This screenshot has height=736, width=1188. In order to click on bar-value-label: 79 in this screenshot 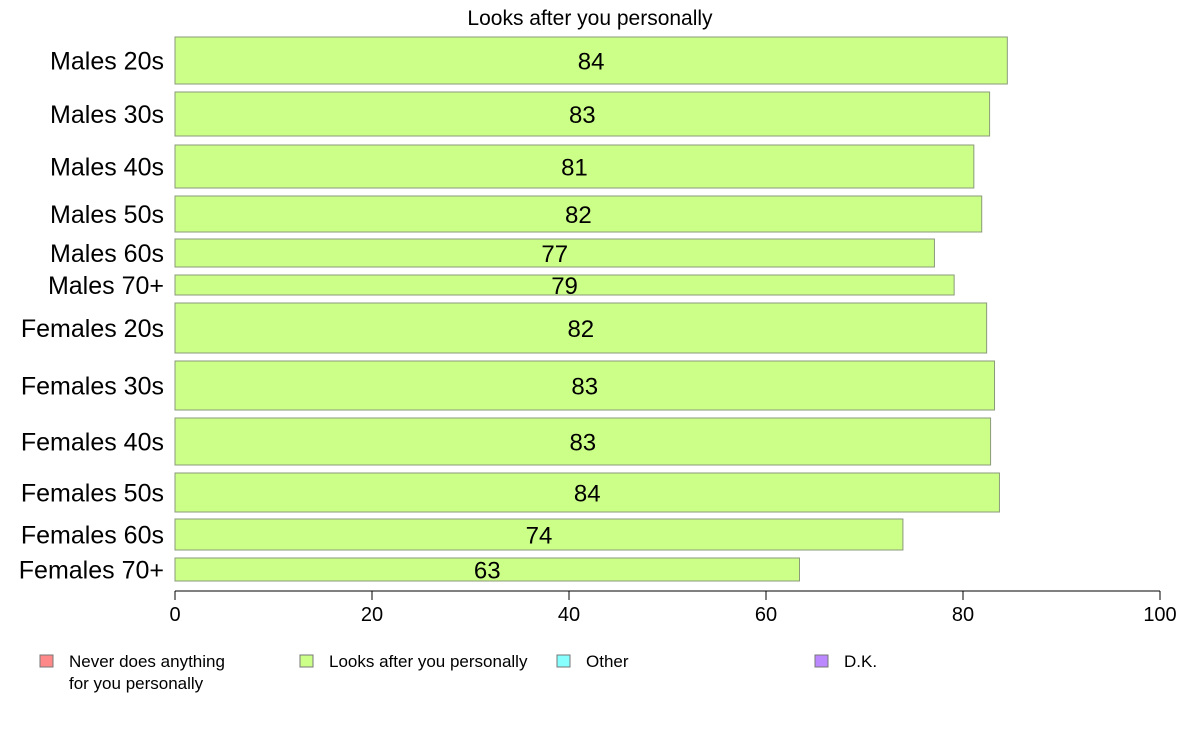, I will do `click(564, 286)`.